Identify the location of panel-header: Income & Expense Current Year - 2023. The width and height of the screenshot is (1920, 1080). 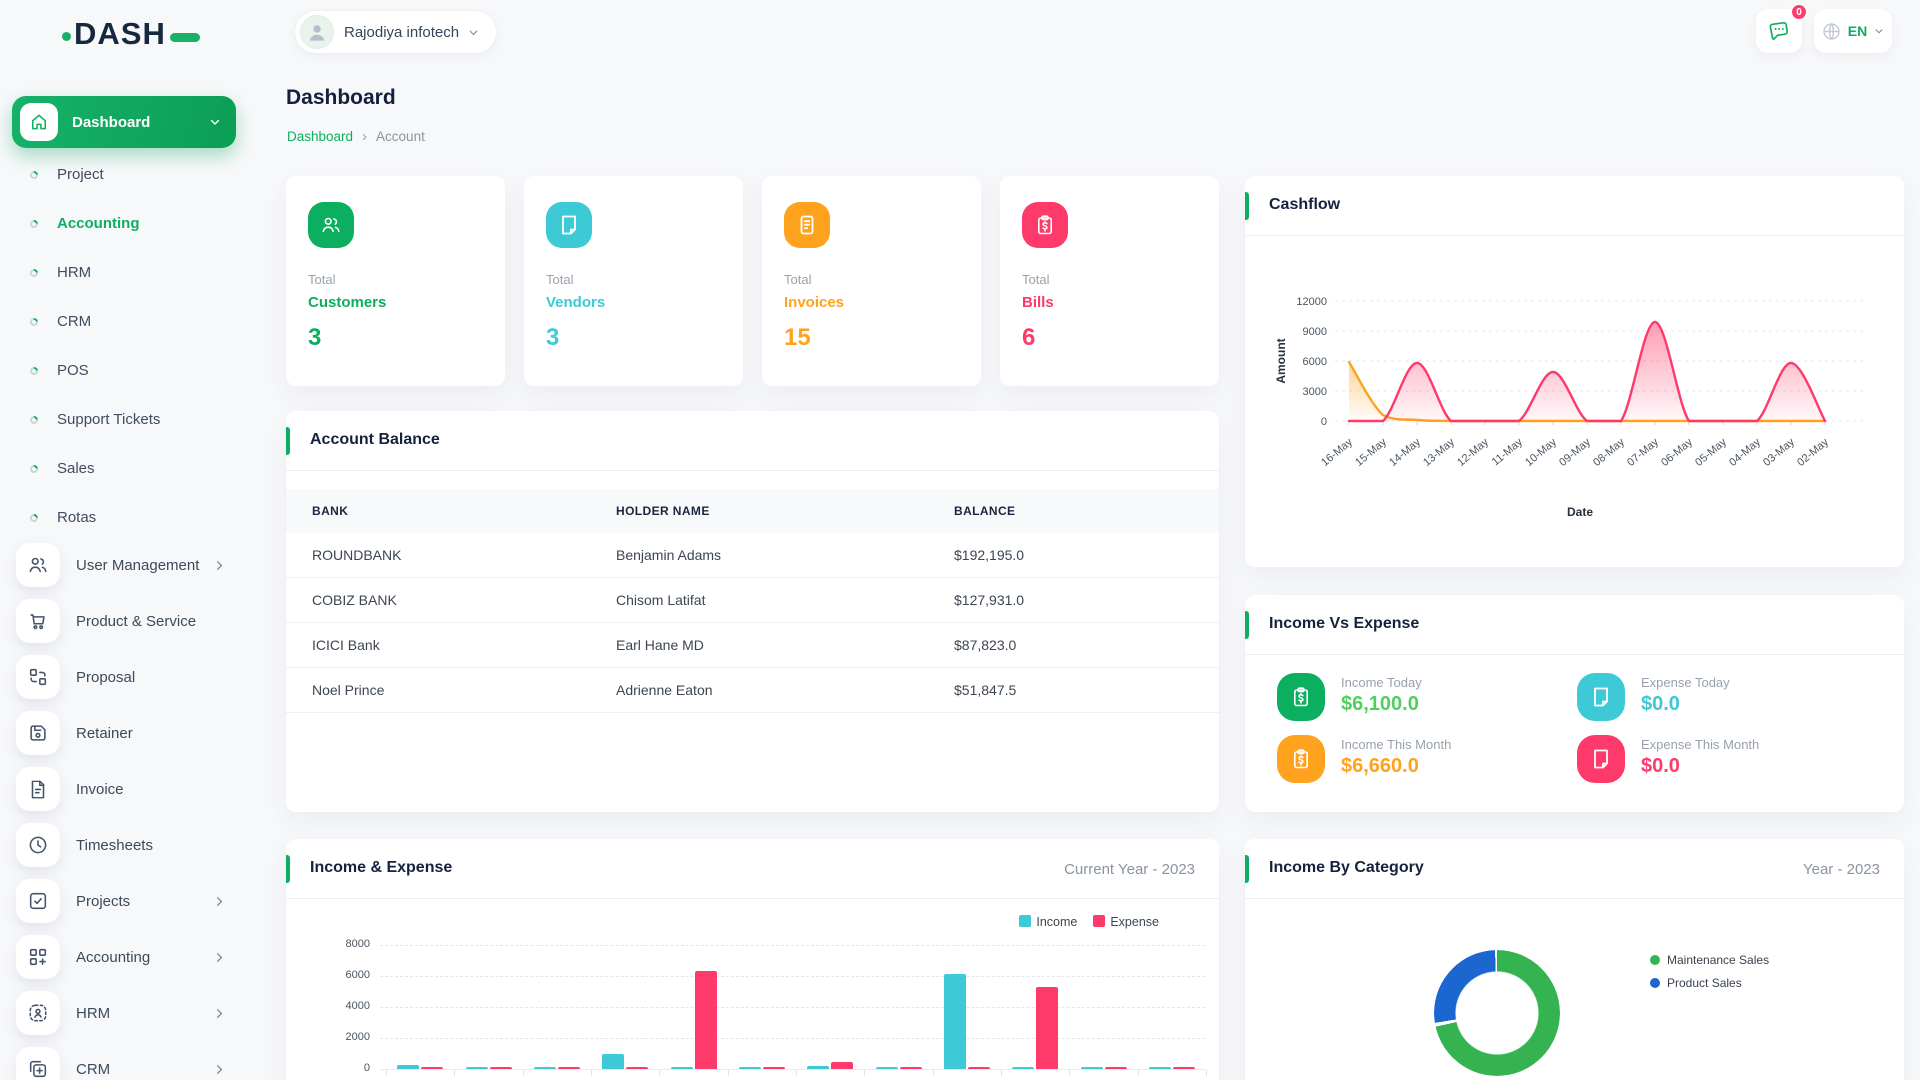
(752, 869).